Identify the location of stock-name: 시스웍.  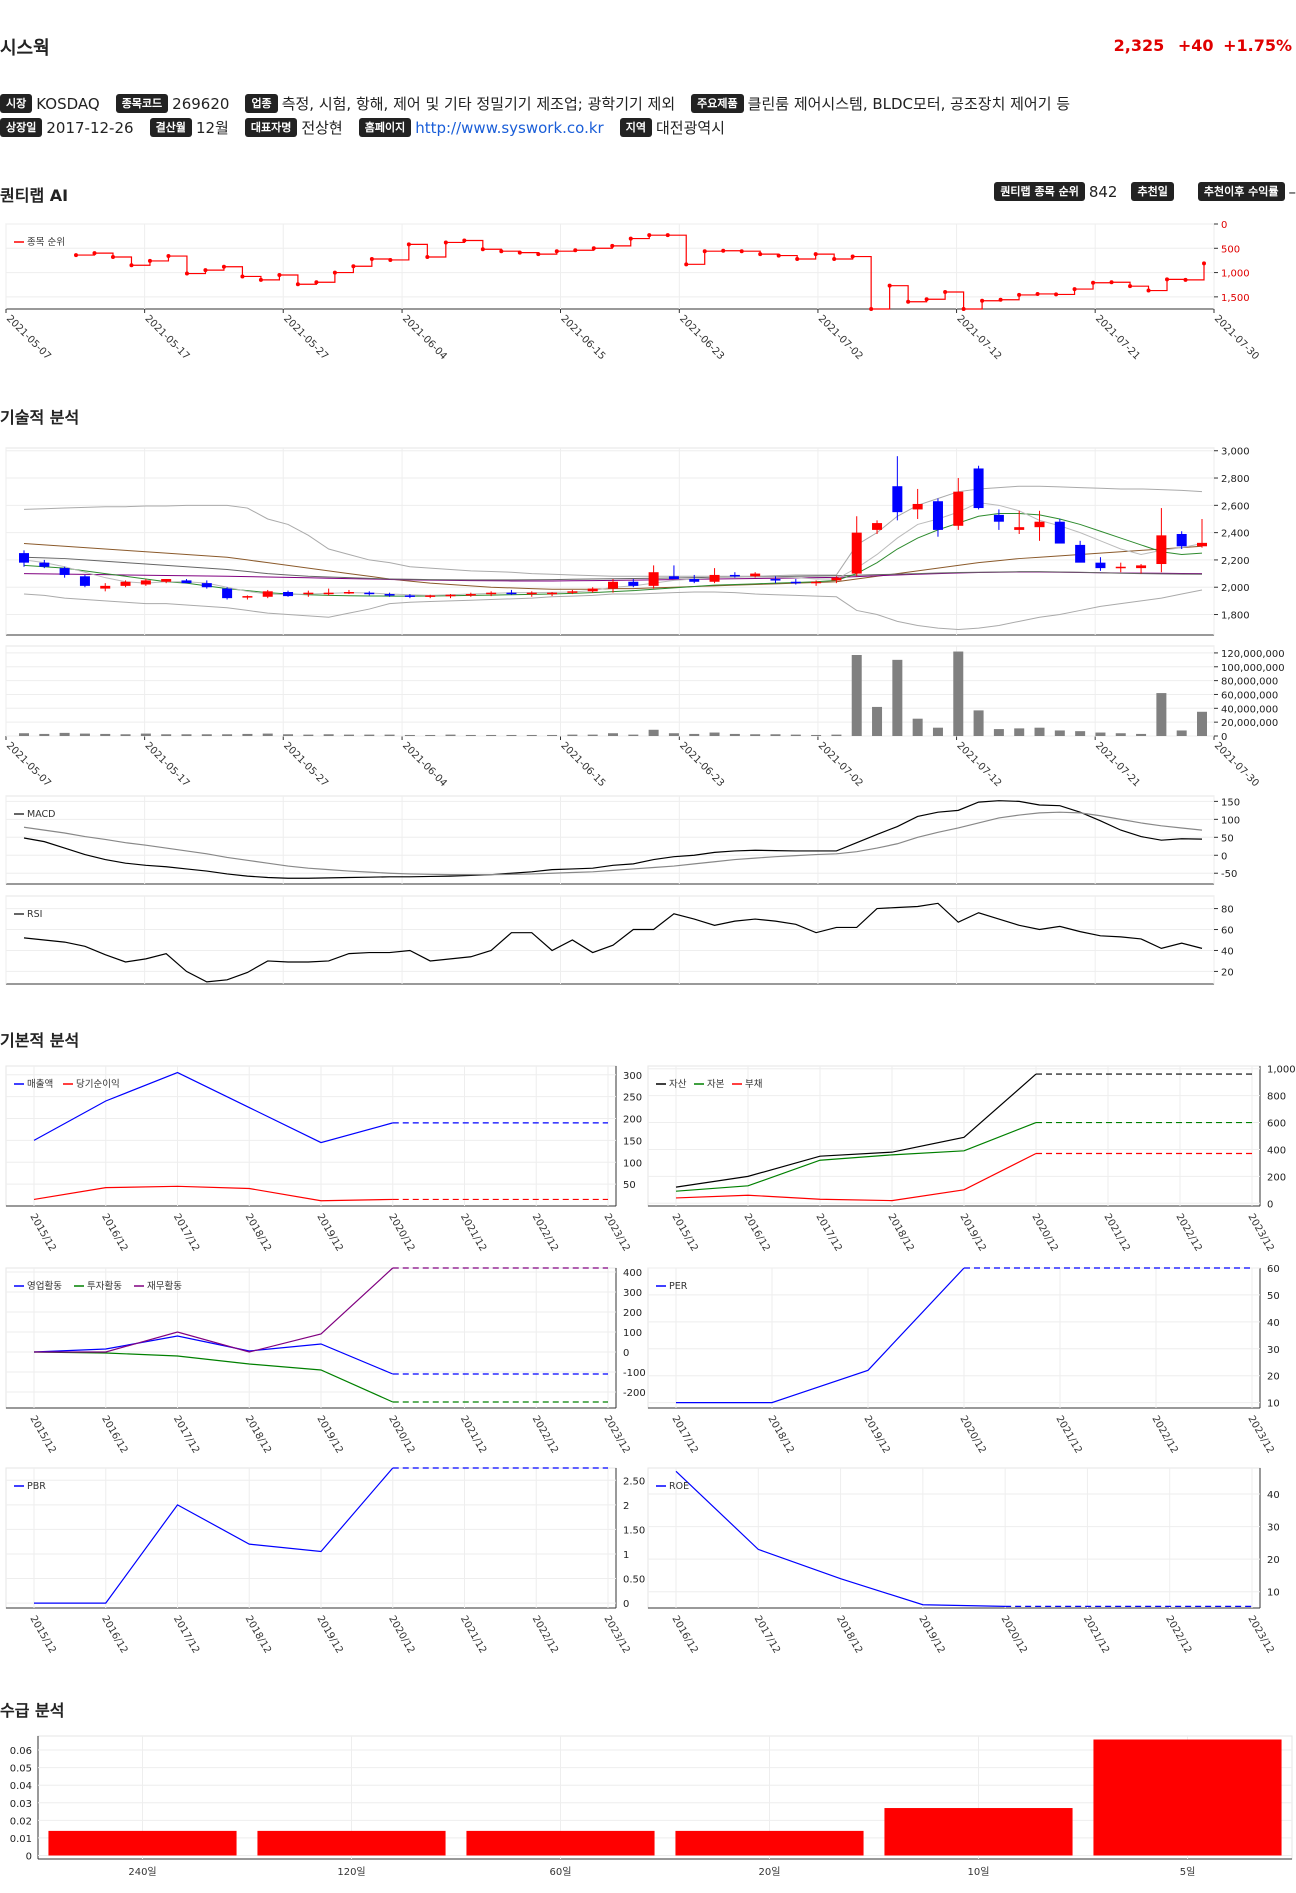
(25, 48).